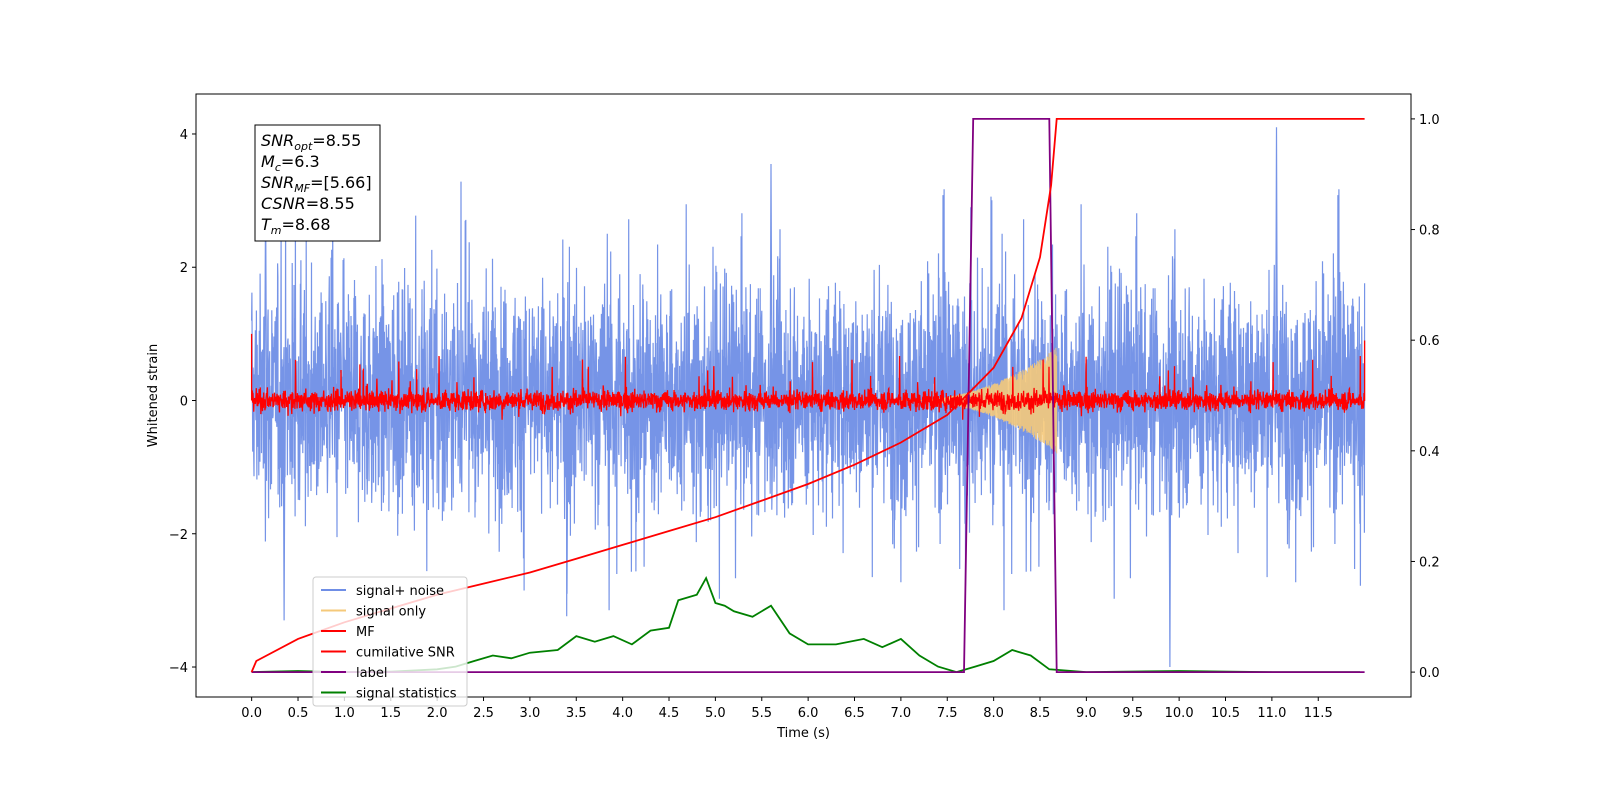 This screenshot has height=800, width=1600. I want to click on x-tick-label: 7.0, so click(901, 713).